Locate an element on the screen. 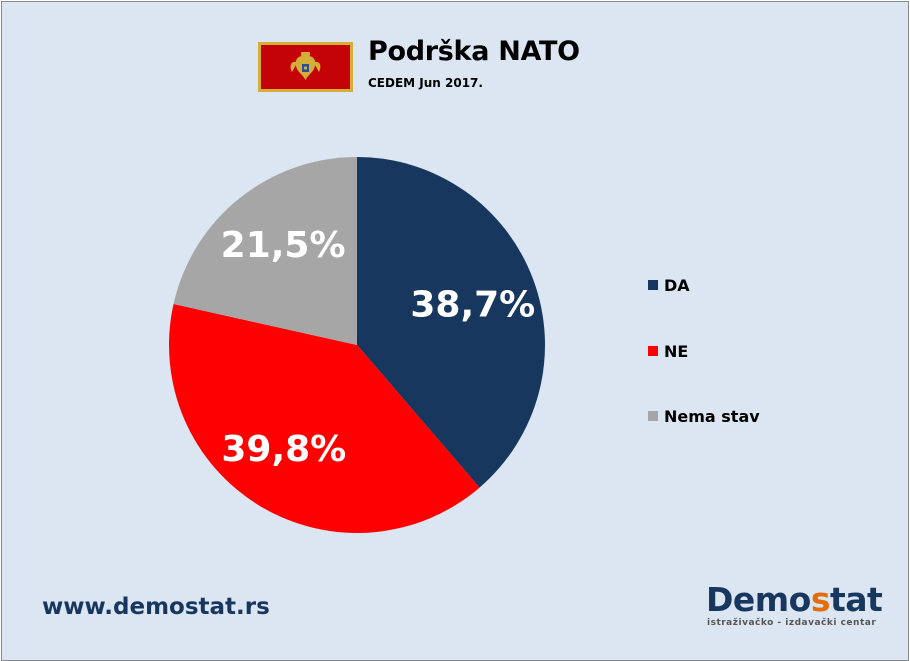  logo-tagline: istraživačko - izdavački centar is located at coordinates (792, 623).